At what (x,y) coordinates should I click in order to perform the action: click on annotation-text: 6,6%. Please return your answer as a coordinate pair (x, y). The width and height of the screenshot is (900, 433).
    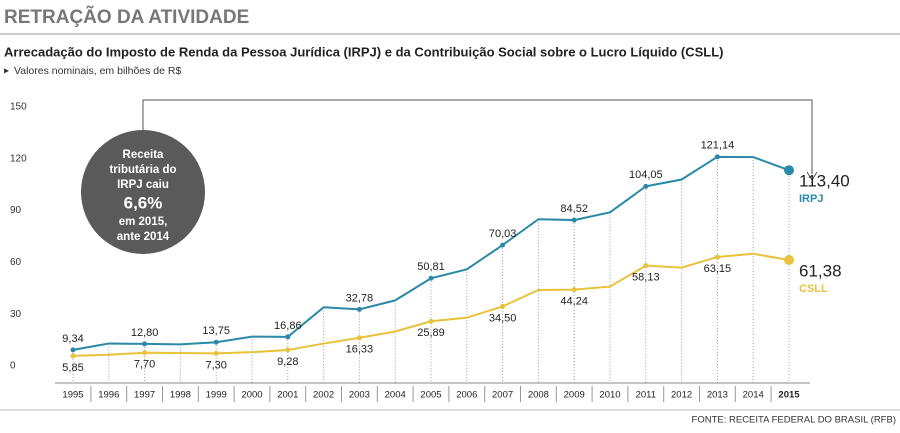
    Looking at the image, I should click on (143, 202).